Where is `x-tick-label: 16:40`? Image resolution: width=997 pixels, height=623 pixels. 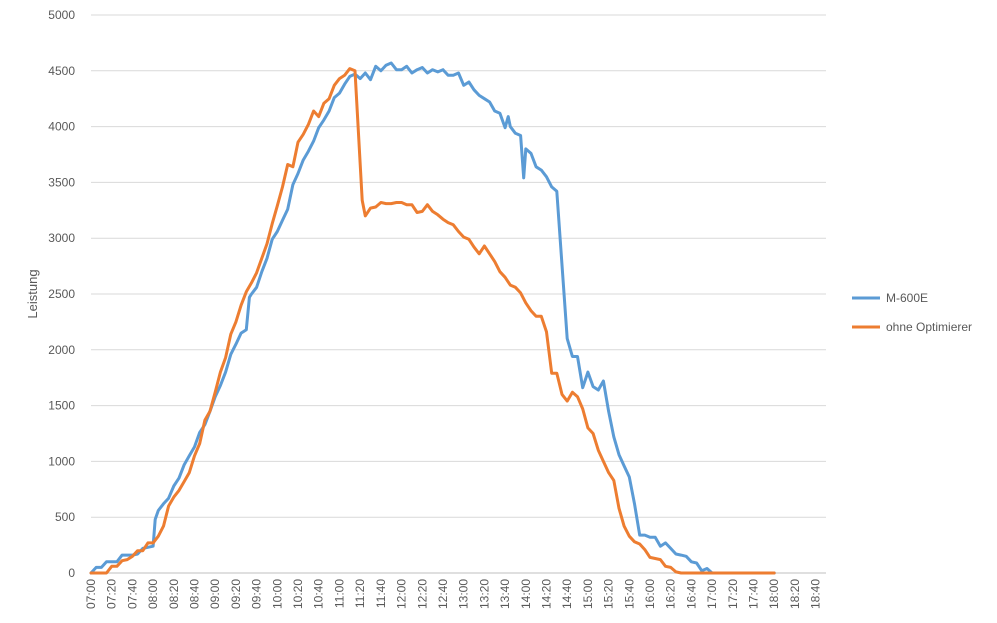 x-tick-label: 16:40 is located at coordinates (691, 594).